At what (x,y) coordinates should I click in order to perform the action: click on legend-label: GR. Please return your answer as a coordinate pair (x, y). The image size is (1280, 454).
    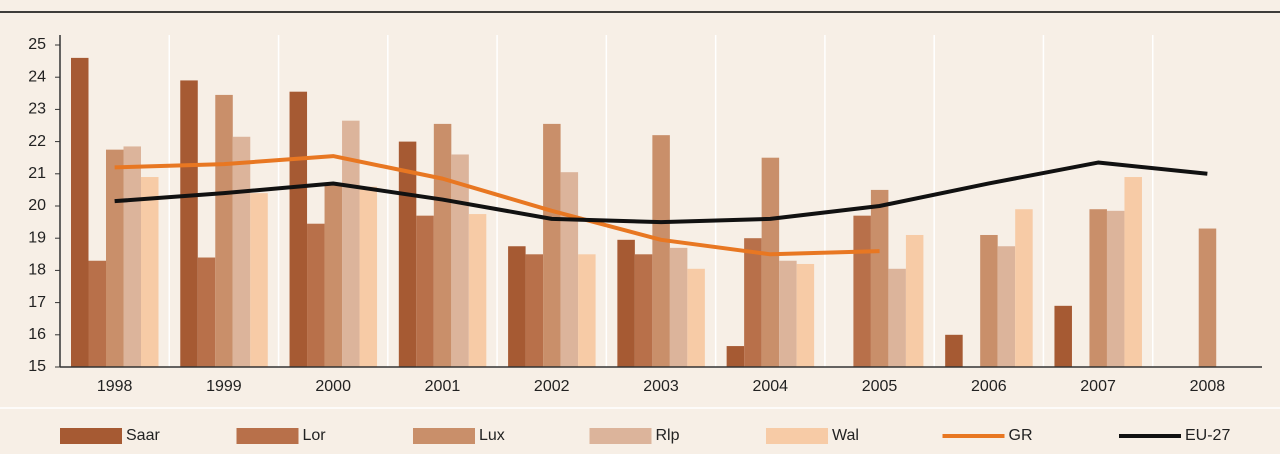
    Looking at the image, I should click on (1021, 435).